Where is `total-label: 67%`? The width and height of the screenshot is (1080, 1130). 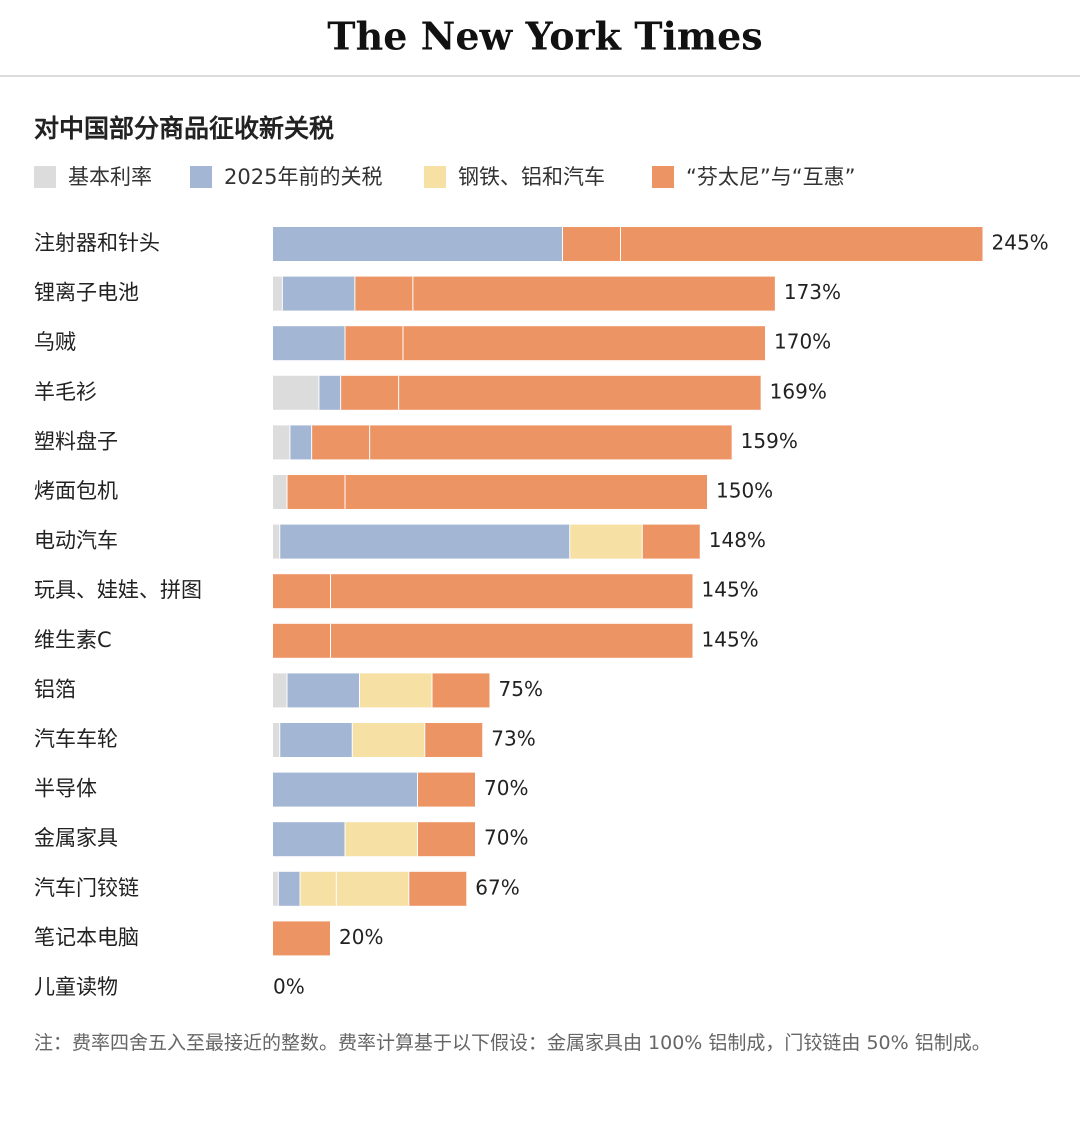 total-label: 67% is located at coordinates (497, 887).